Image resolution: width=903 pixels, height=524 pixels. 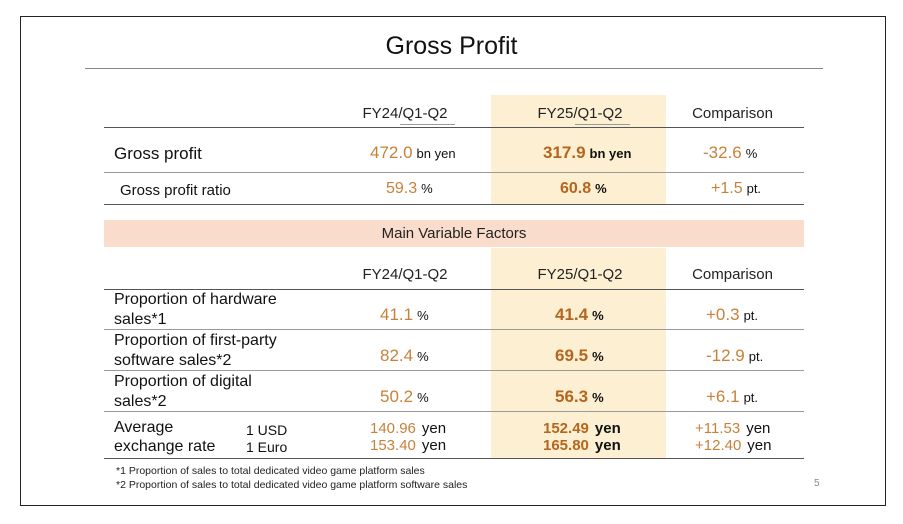 I want to click on factor-first-party-fy24-value: 82.4, so click(x=397, y=355).